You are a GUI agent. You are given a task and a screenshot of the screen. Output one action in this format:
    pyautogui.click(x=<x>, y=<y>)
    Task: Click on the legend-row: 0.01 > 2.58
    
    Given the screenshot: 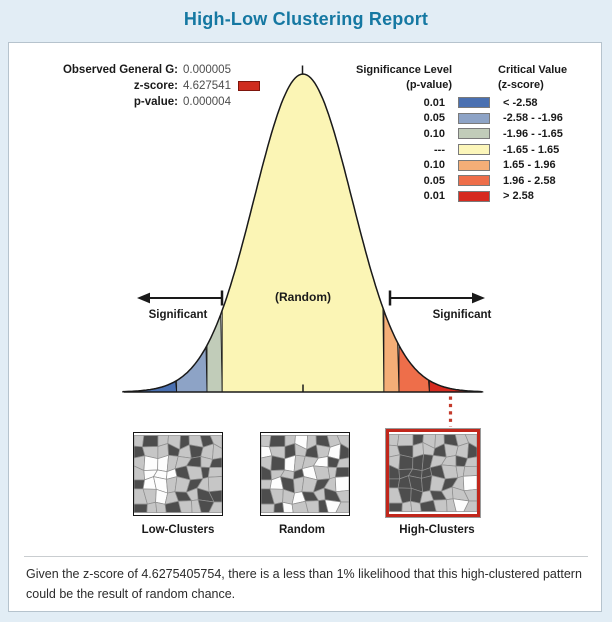 What is the action you would take?
    pyautogui.click(x=457, y=197)
    